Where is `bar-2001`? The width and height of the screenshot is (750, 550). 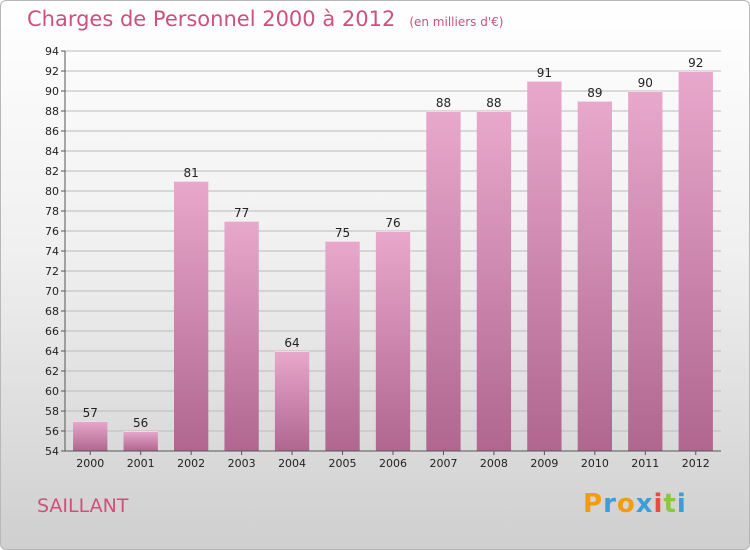 bar-2001 is located at coordinates (140, 441).